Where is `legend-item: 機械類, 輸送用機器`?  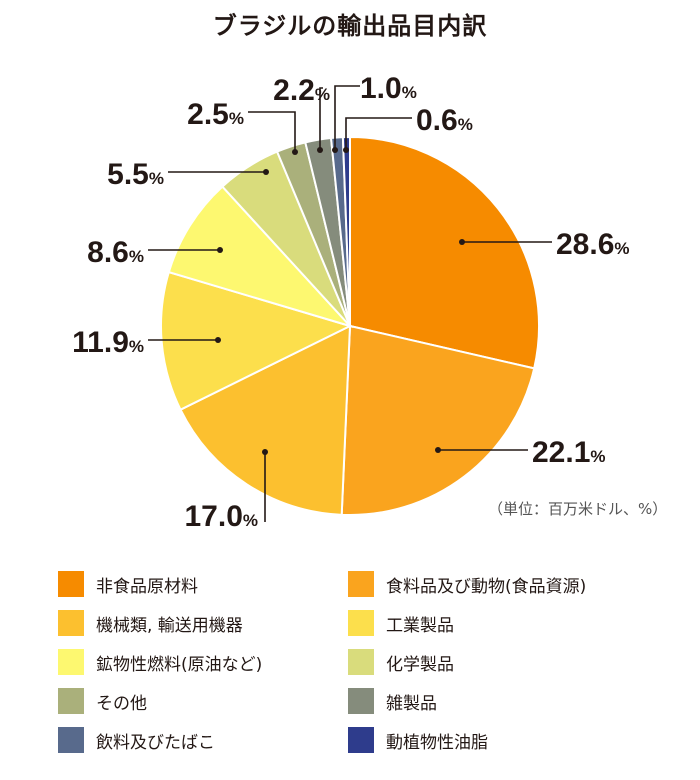 legend-item: 機械類, 輸送用機器 is located at coordinates (203, 623).